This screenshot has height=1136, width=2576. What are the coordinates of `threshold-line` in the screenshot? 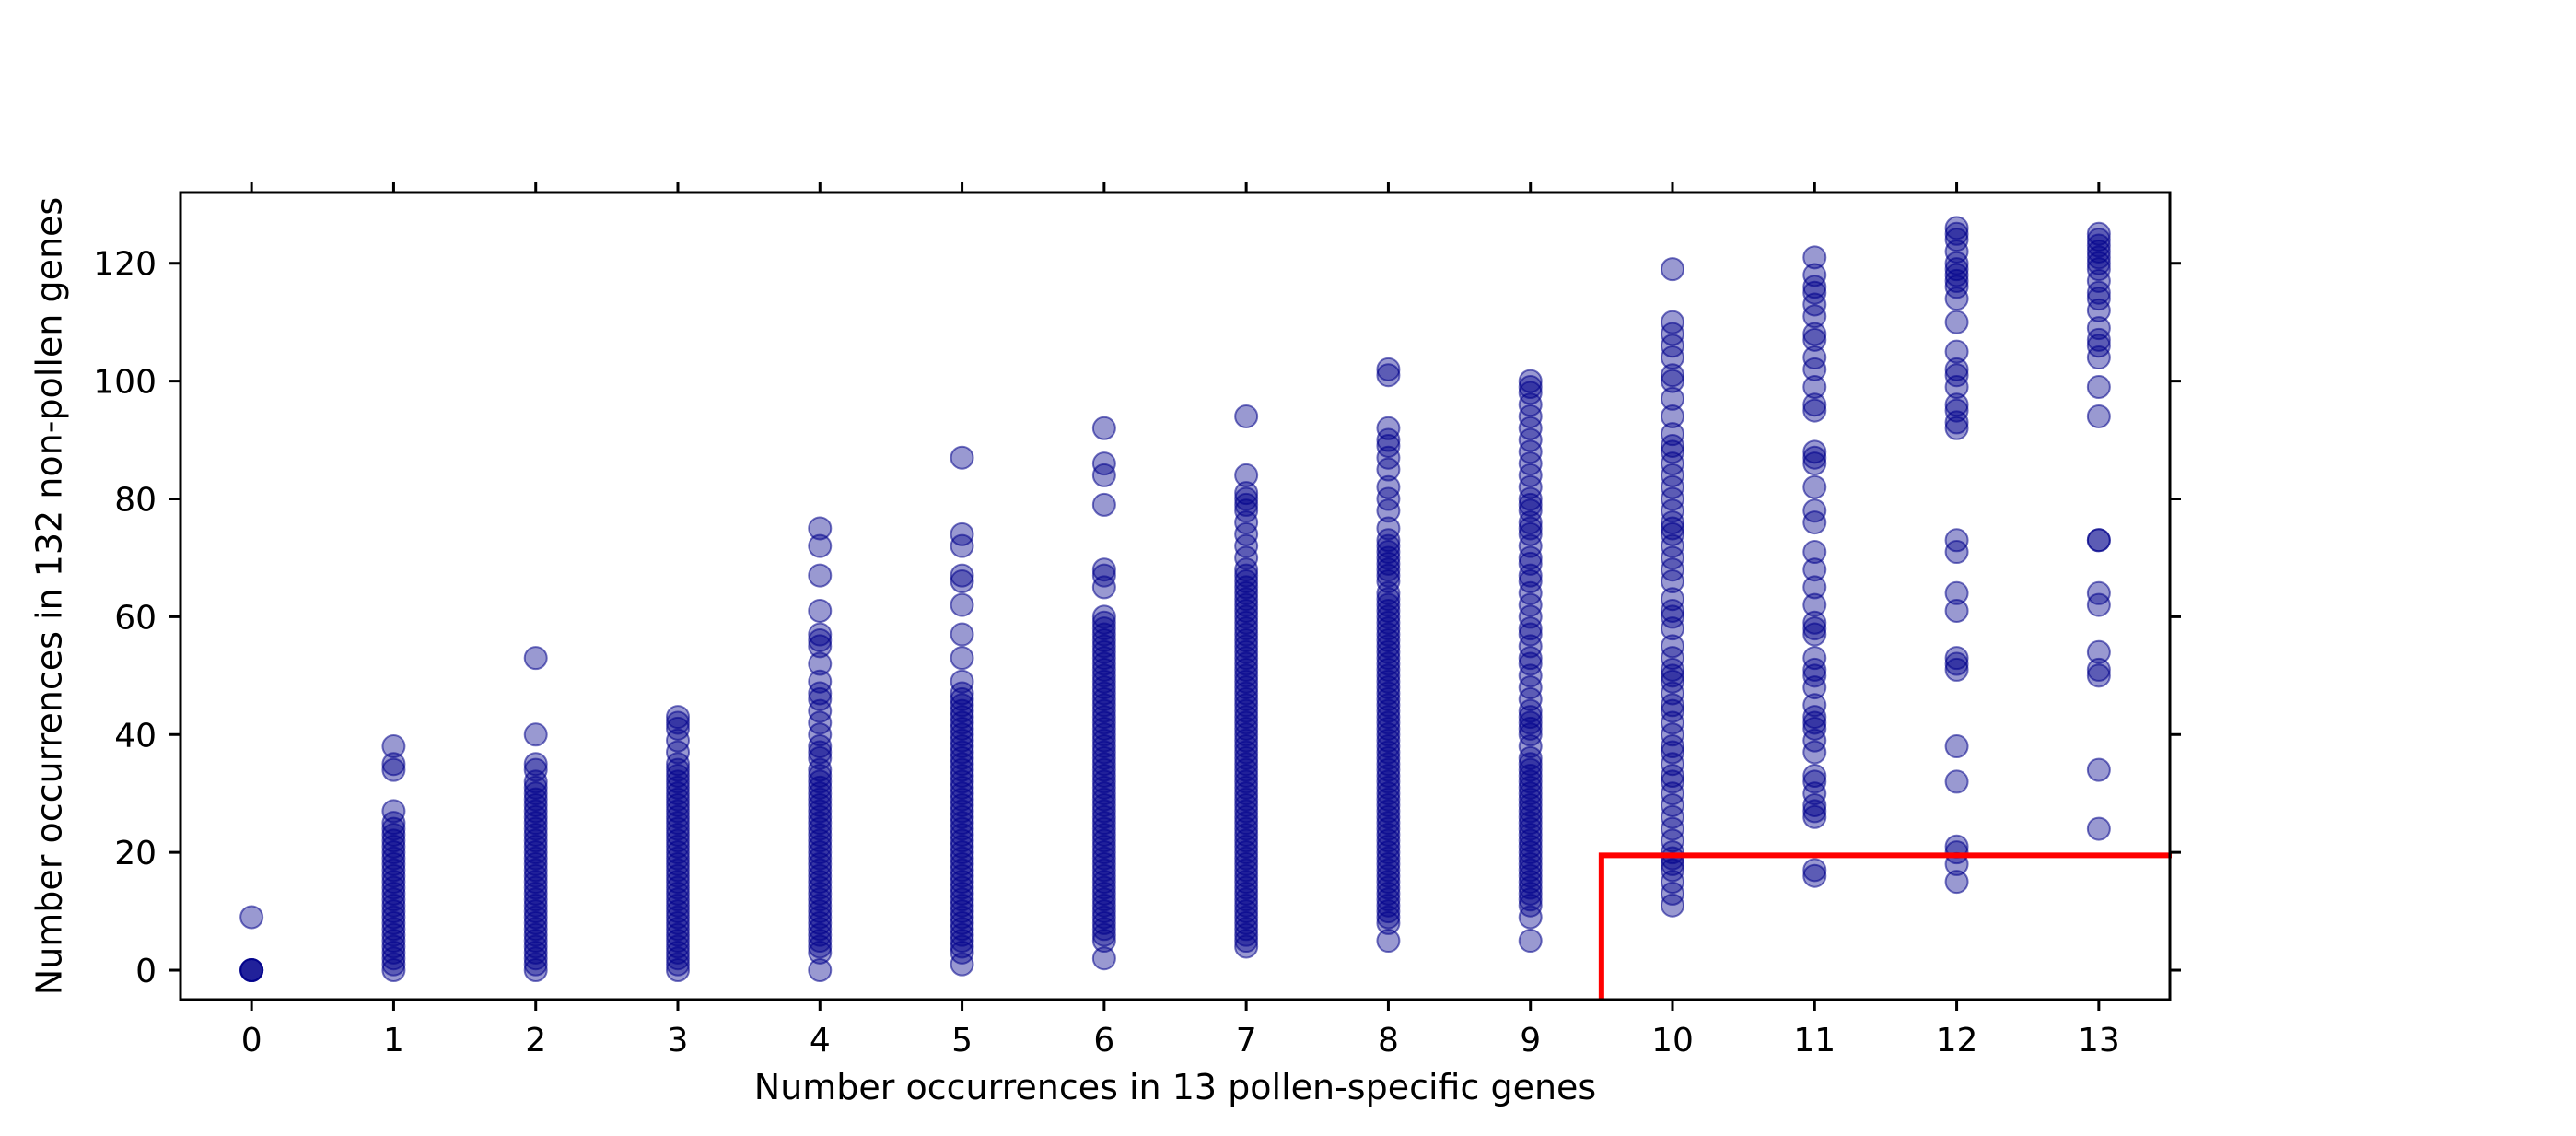 It's located at (1885, 926).